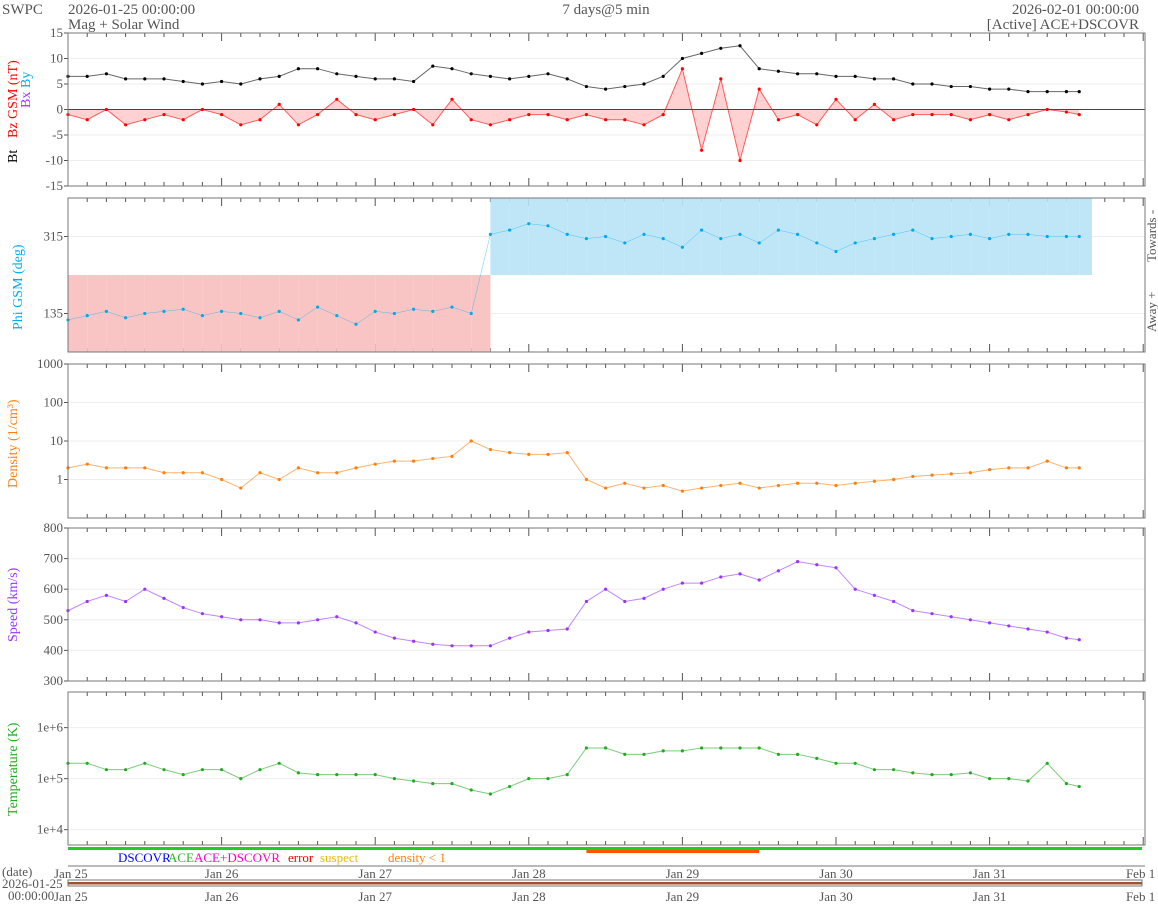  Describe the element at coordinates (54, 558) in the screenshot. I see `speed-ytick-label: 700` at that location.